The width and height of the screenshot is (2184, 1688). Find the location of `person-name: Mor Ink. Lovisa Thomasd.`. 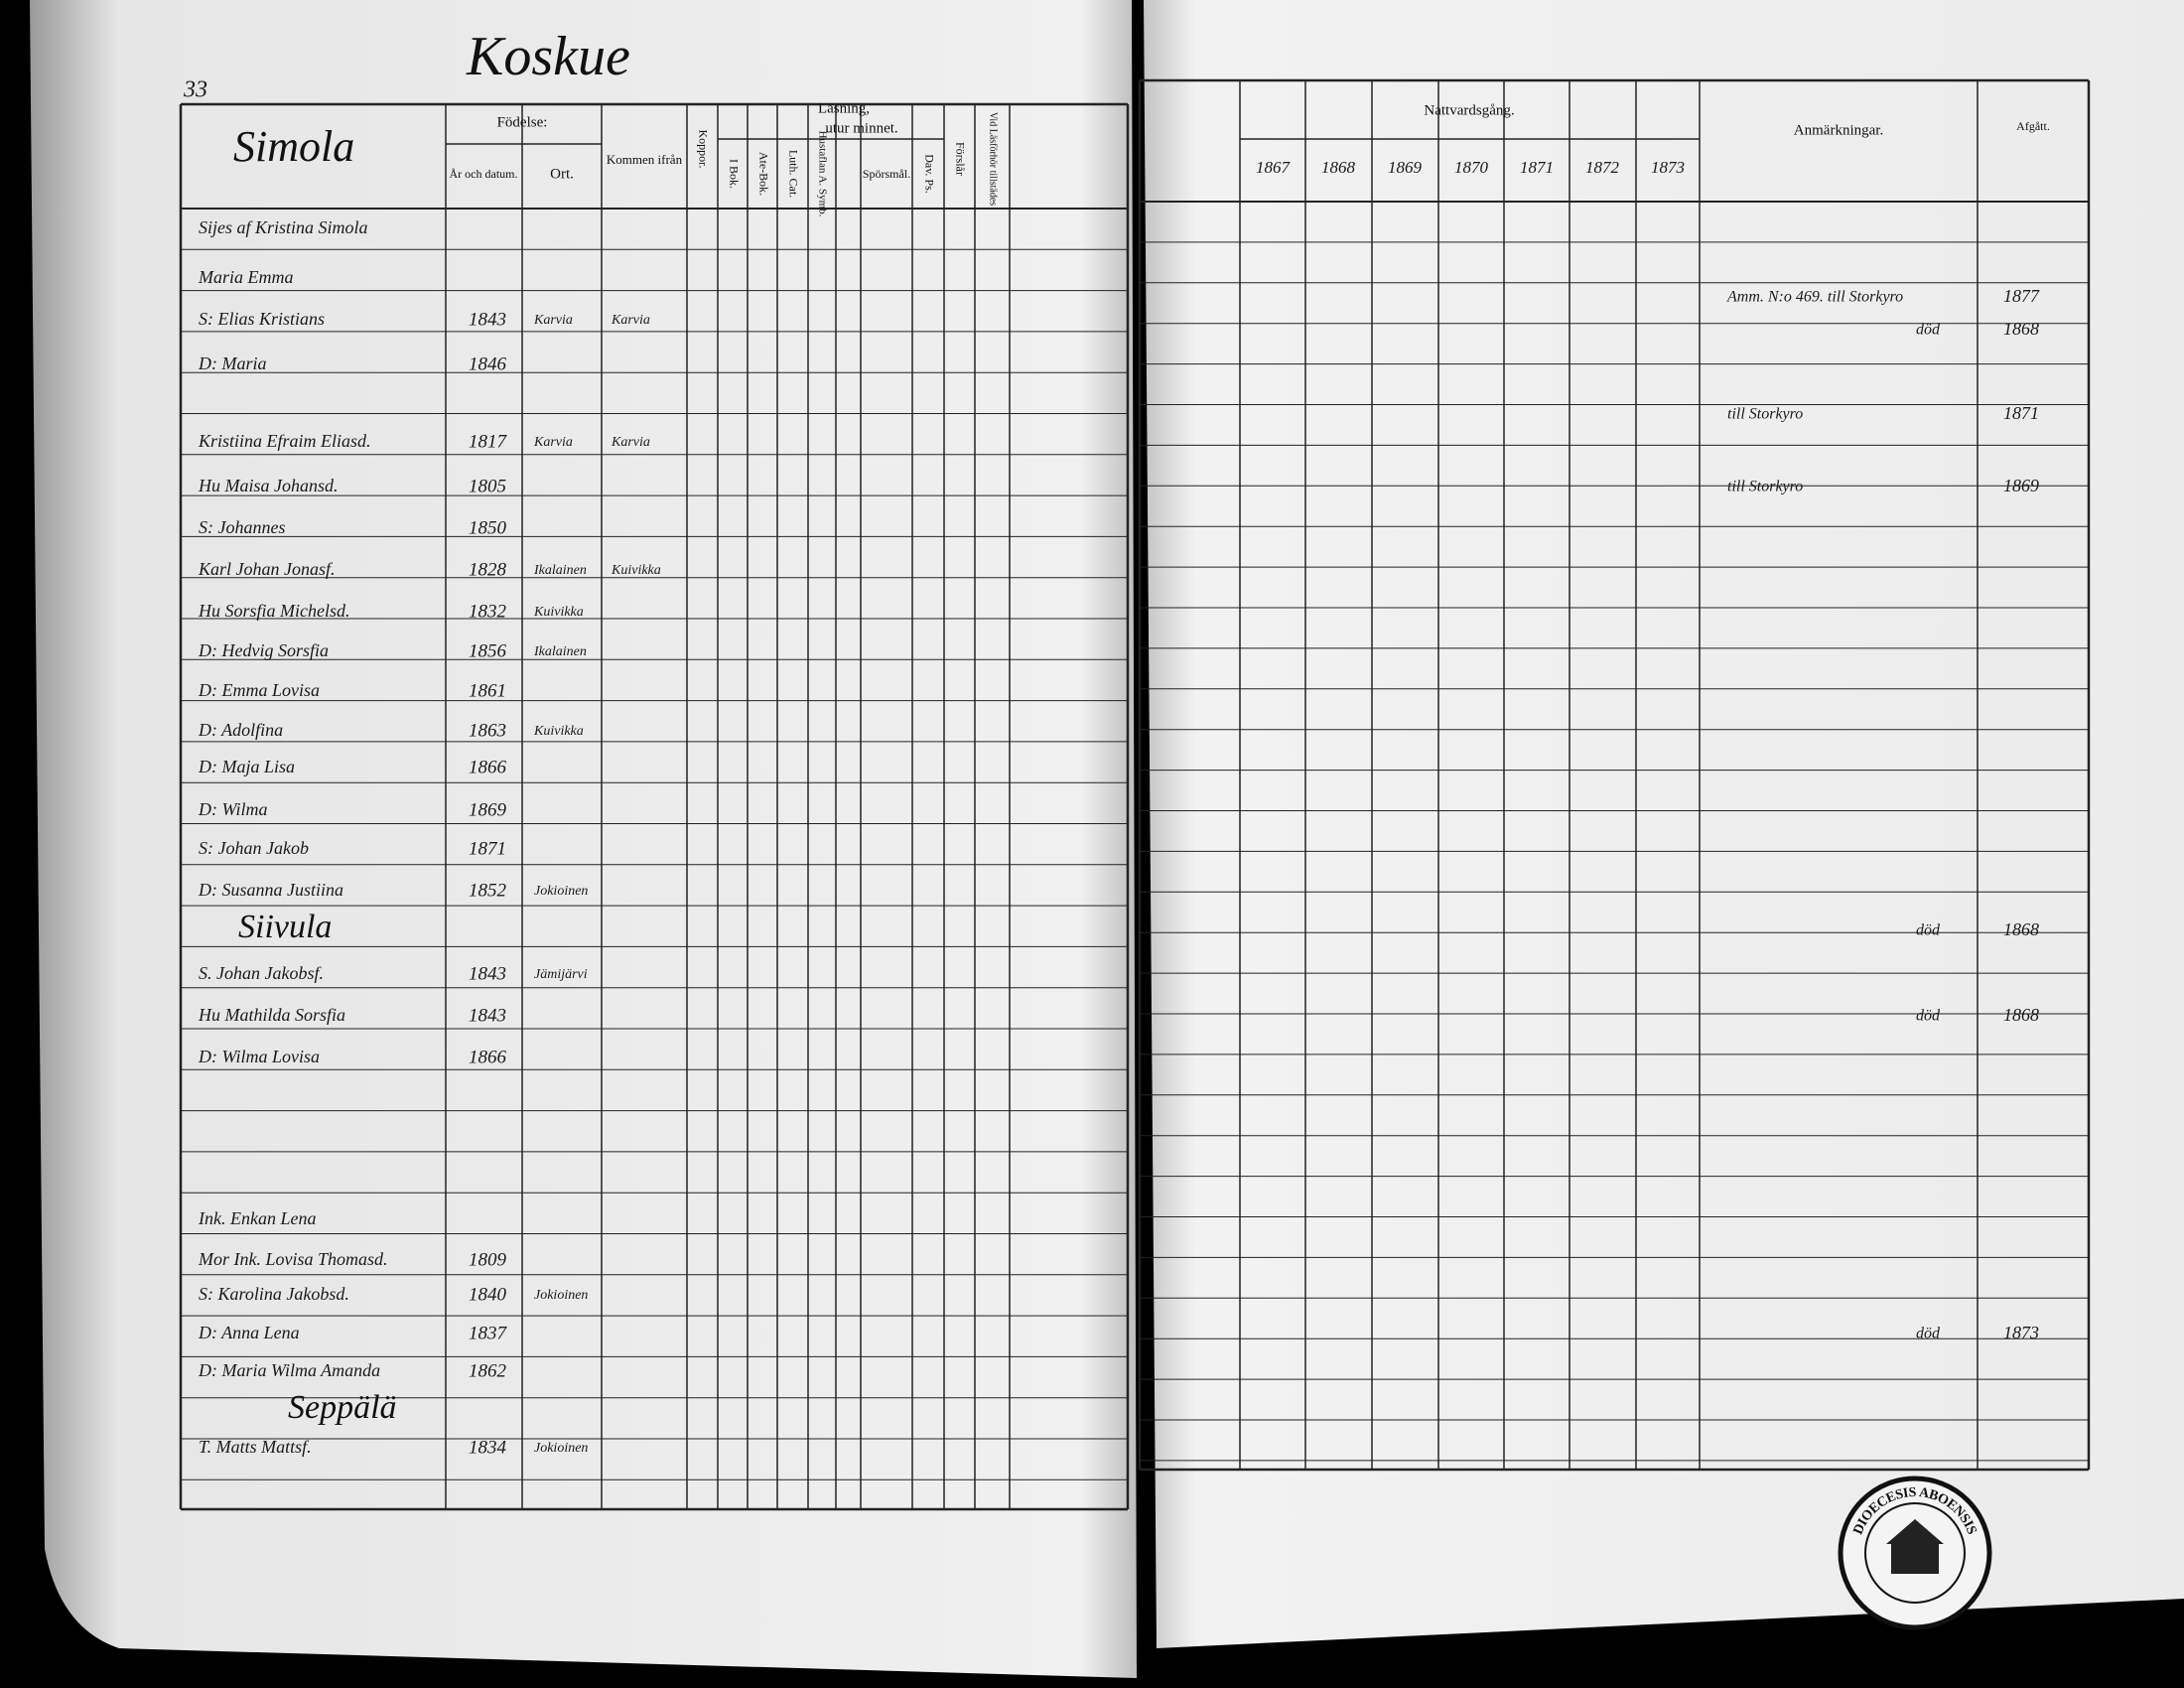

person-name: Mor Ink. Lovisa Thomasd. is located at coordinates (293, 1259).